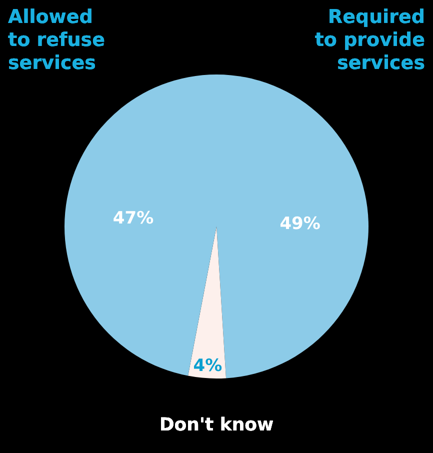 Image resolution: width=433 pixels, height=453 pixels. What do you see at coordinates (133, 218) in the screenshot?
I see `data-label: 47%` at bounding box center [133, 218].